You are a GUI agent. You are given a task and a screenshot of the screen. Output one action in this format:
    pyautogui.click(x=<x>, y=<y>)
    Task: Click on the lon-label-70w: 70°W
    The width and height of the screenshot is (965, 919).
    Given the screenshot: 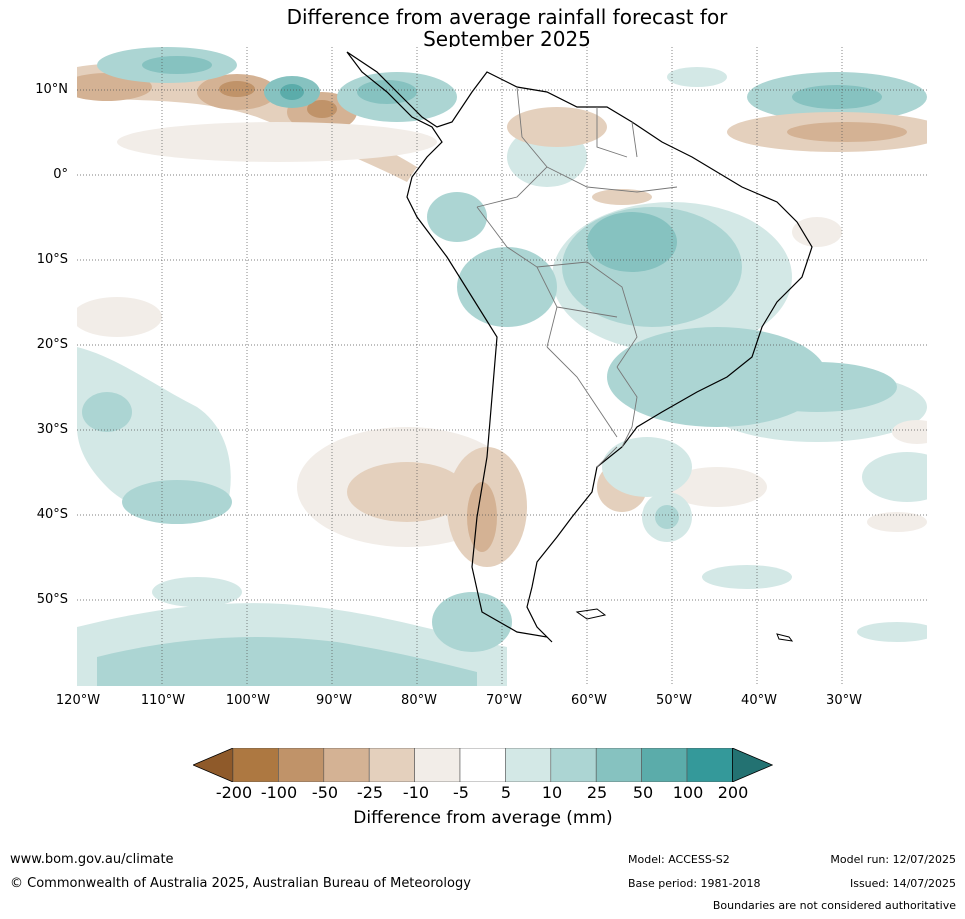 What is the action you would take?
    pyautogui.click(x=504, y=700)
    